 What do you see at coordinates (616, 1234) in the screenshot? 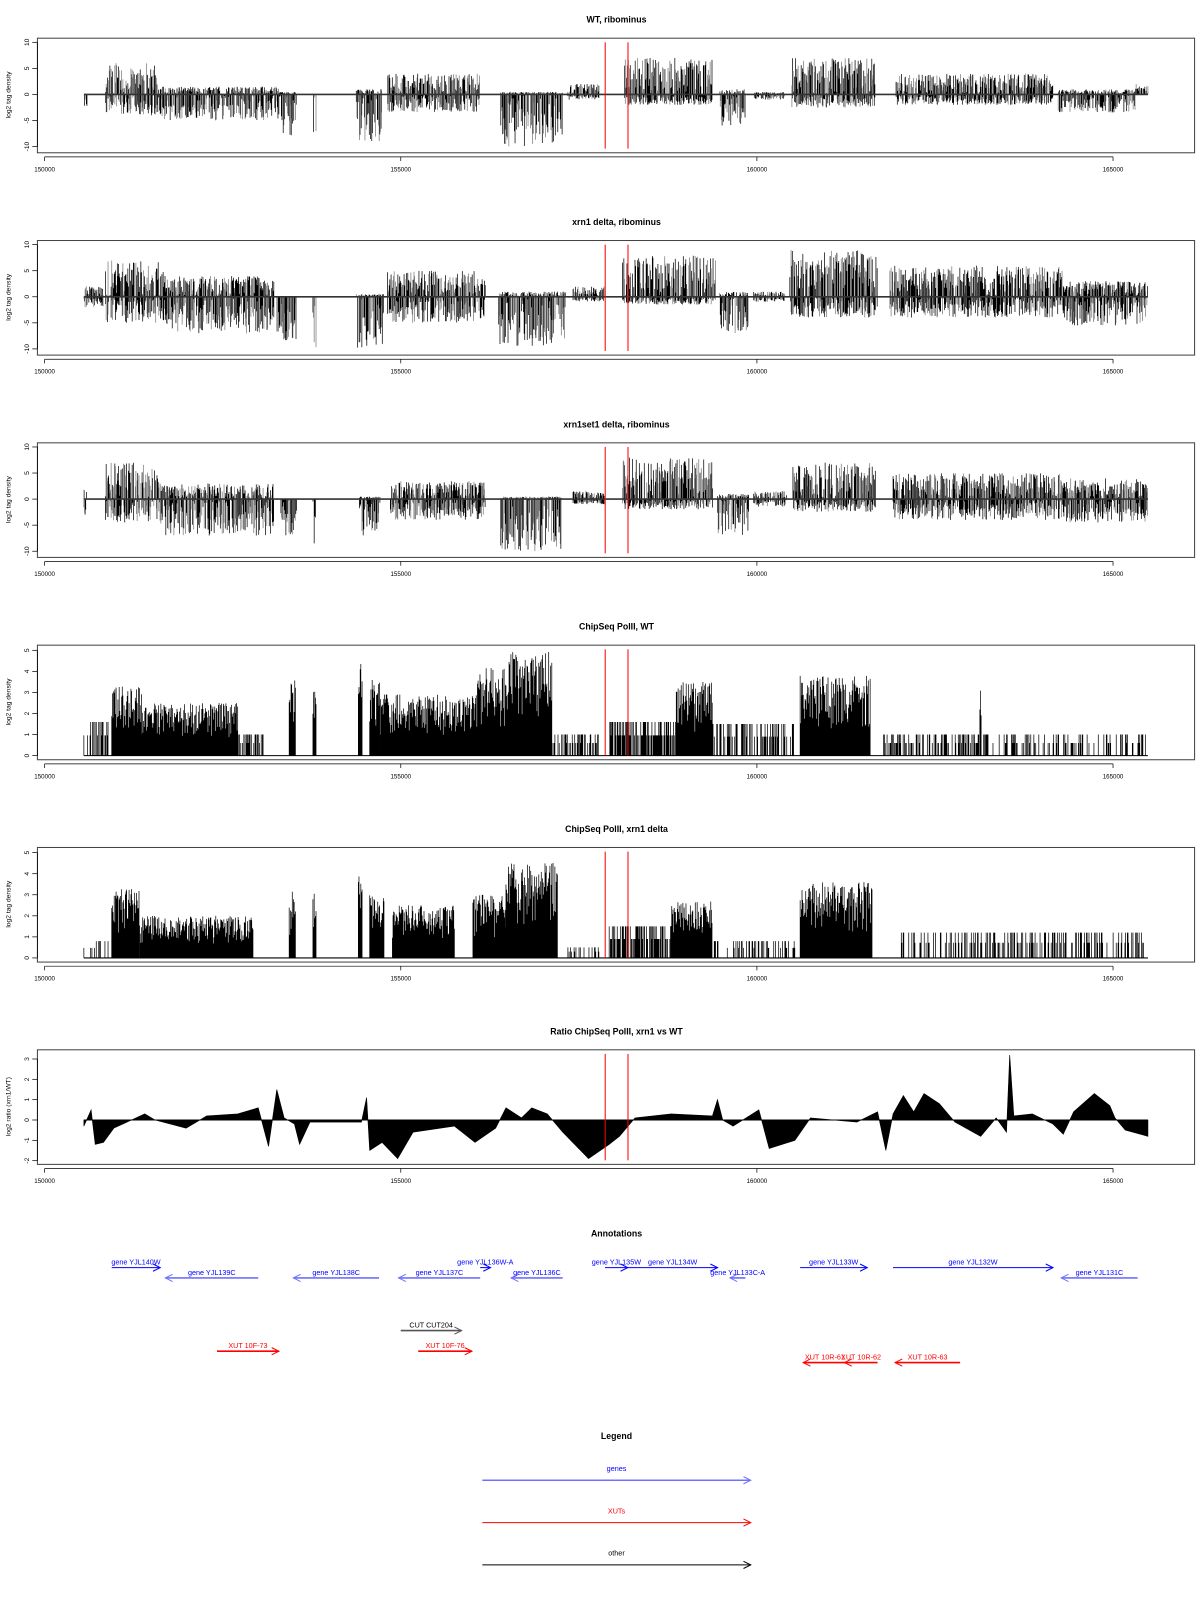
I see `annotations-title: Annotations` at bounding box center [616, 1234].